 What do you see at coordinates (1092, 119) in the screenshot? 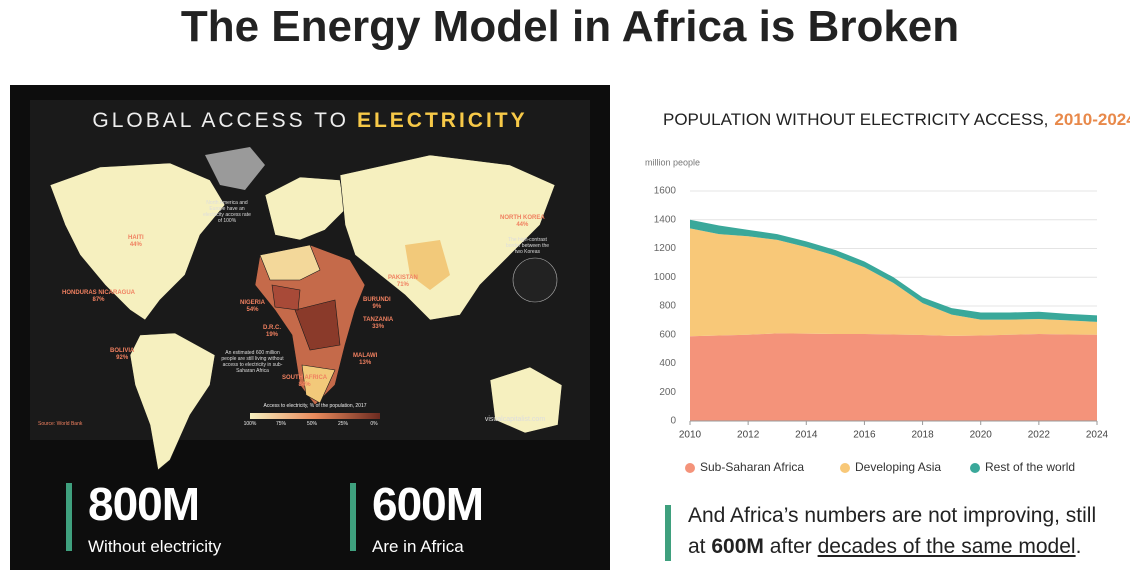
I see `chart-title-highlight: 2010-2024` at bounding box center [1092, 119].